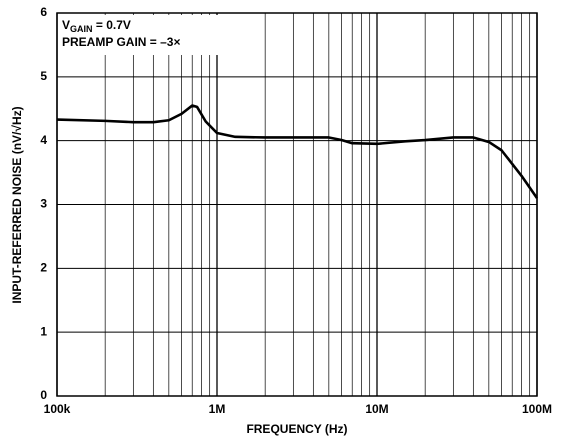  Describe the element at coordinates (66, 25) in the screenshot. I see `annotation-text: V` at that location.